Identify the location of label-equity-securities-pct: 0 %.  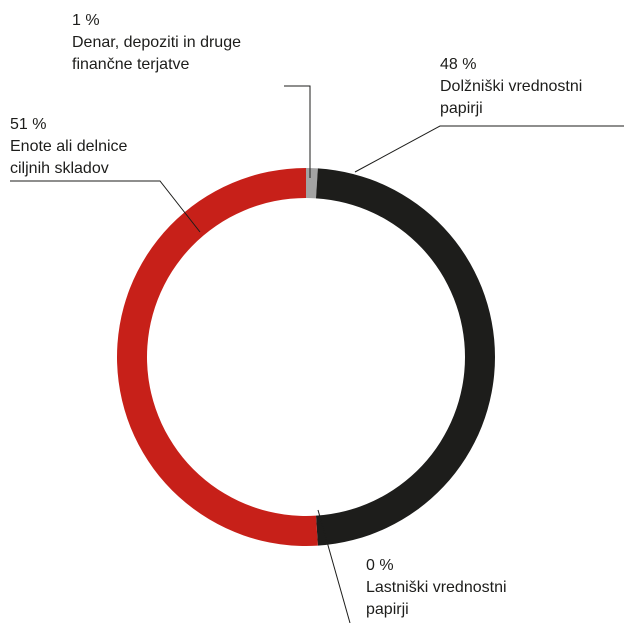
(380, 565).